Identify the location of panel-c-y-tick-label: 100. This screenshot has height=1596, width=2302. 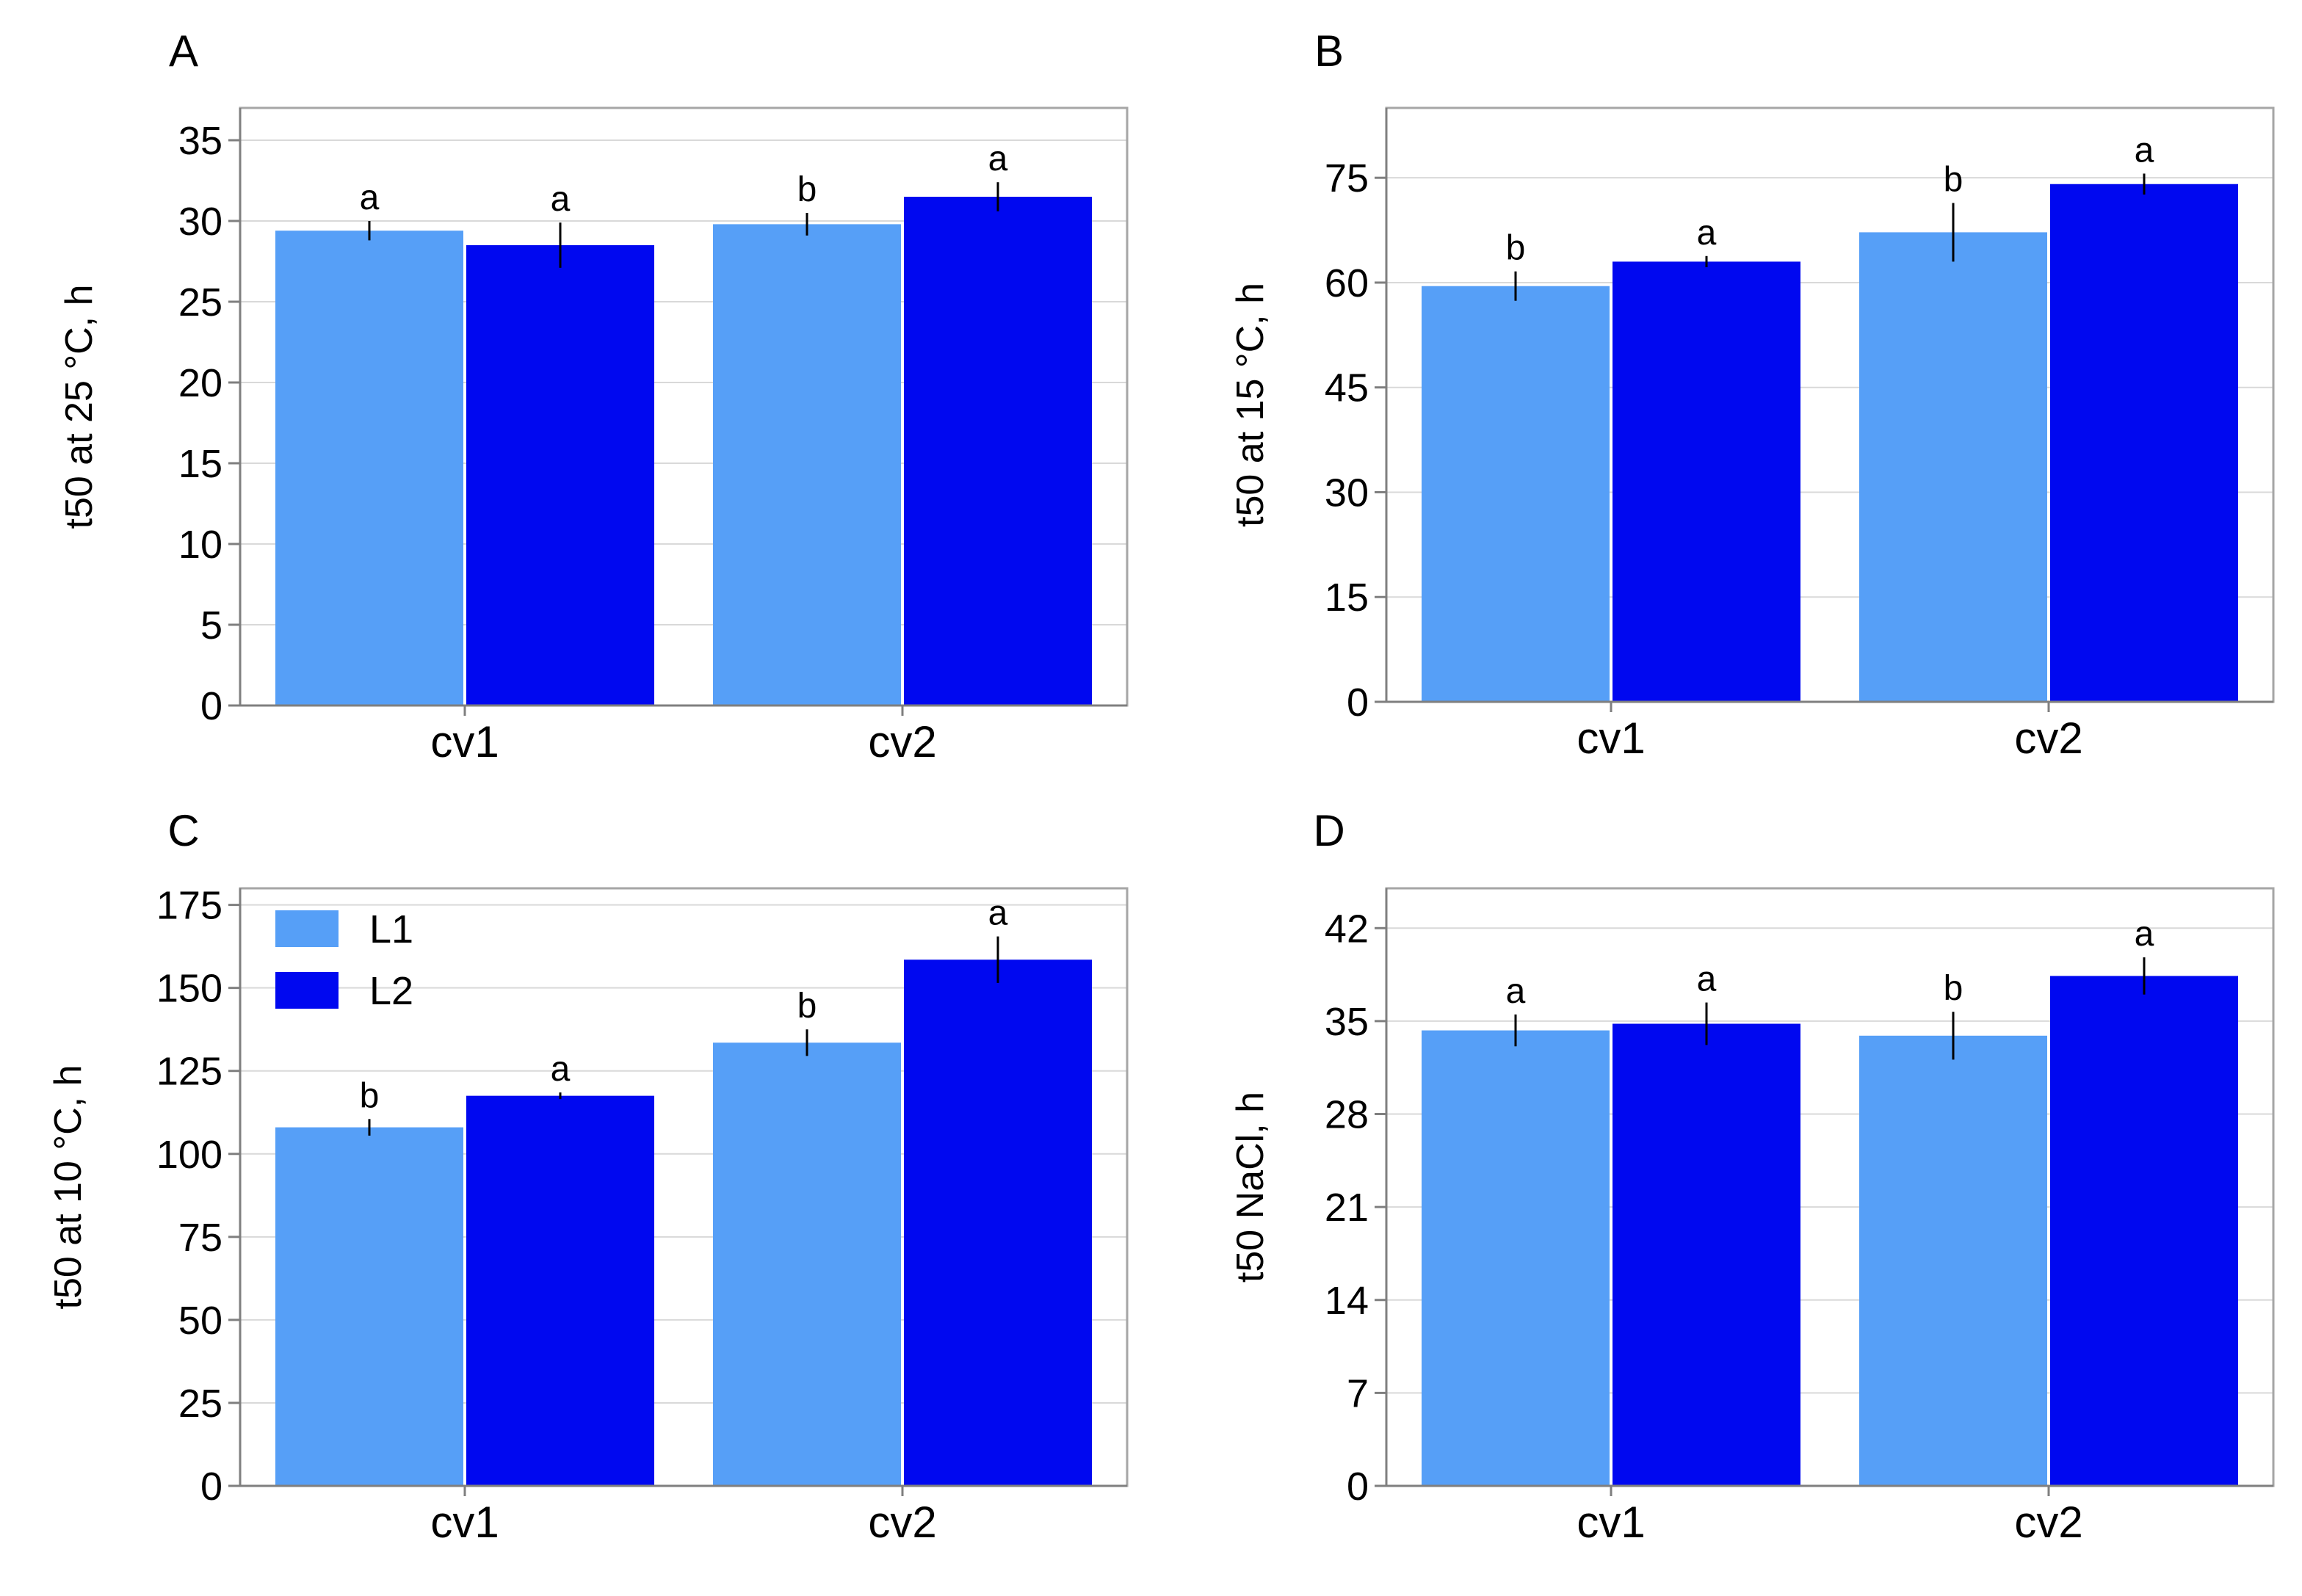
(189, 1155).